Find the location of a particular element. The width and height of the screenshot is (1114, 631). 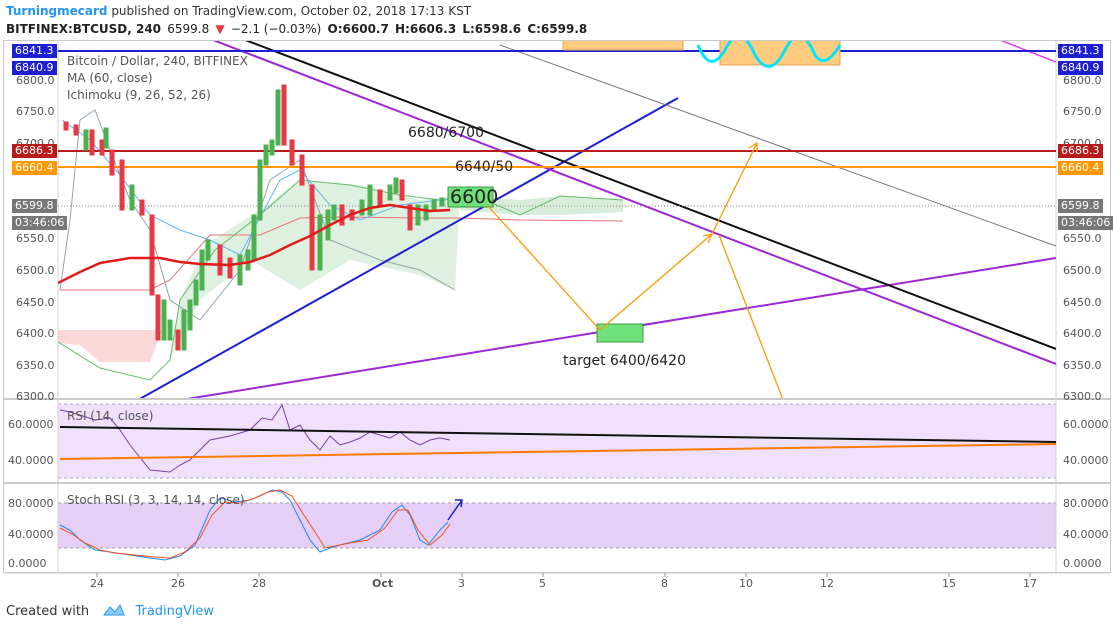

time-tick: Oct is located at coordinates (383, 583).